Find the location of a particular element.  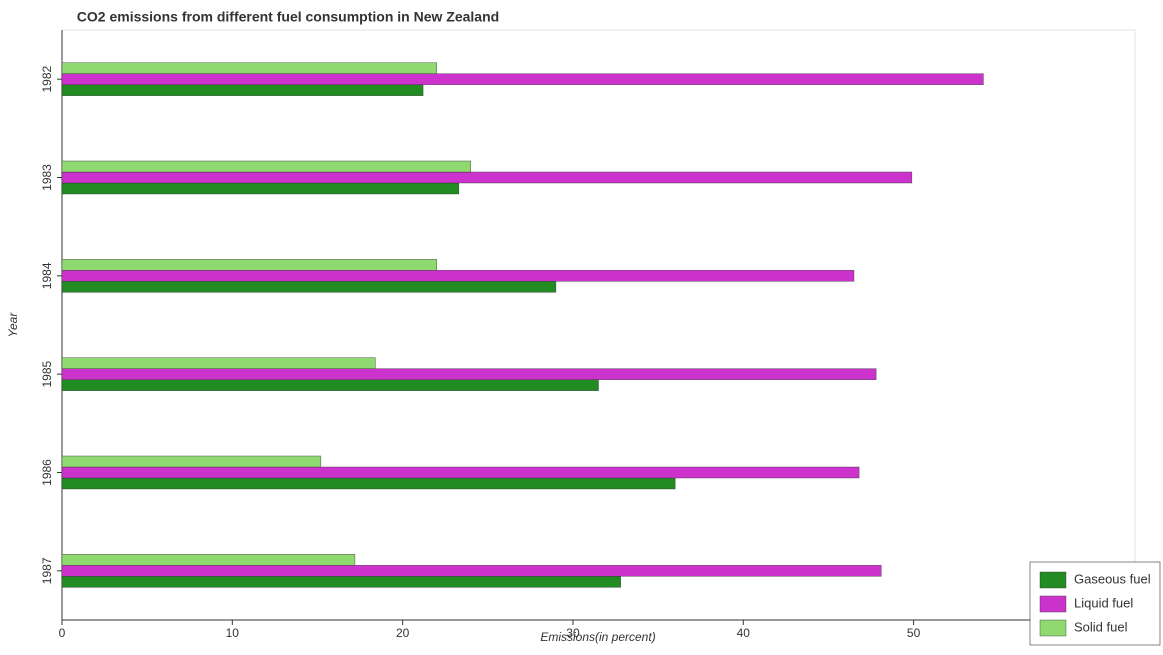

x-tick-label: 10 is located at coordinates (233, 633).